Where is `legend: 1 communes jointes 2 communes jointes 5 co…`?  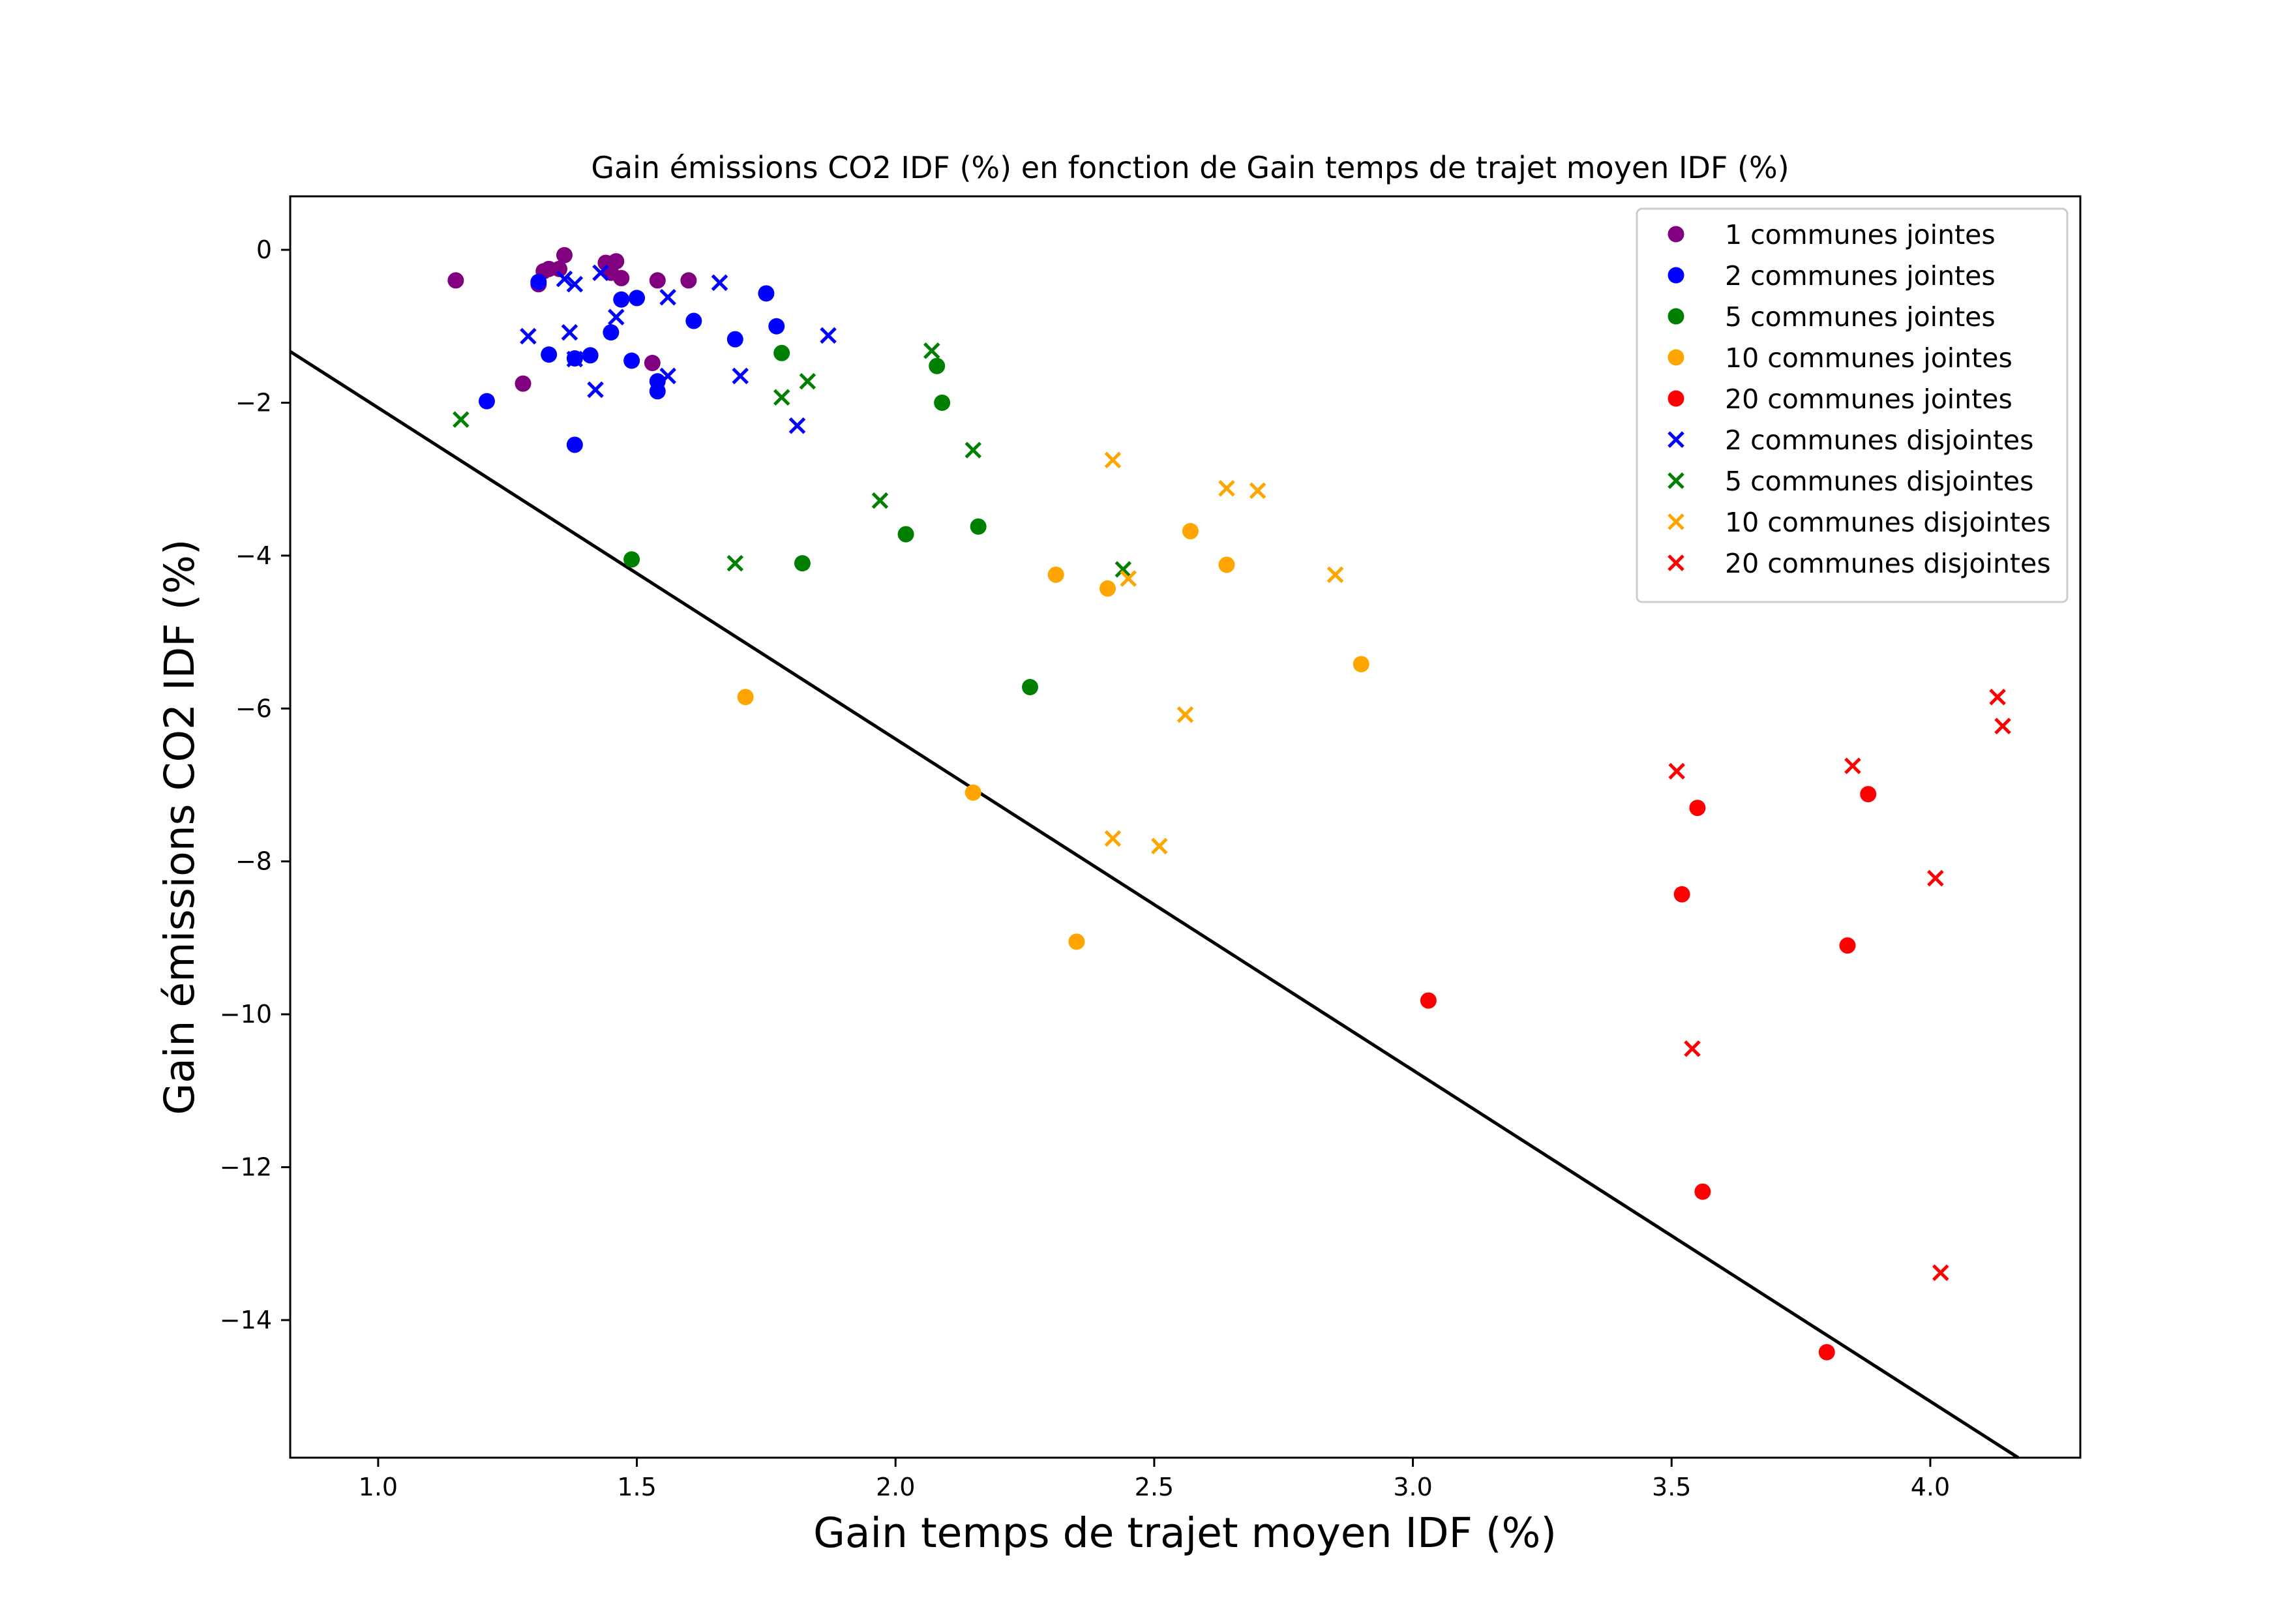 legend: 1 communes jointes 2 communes jointes 5 co… is located at coordinates (1852, 405).